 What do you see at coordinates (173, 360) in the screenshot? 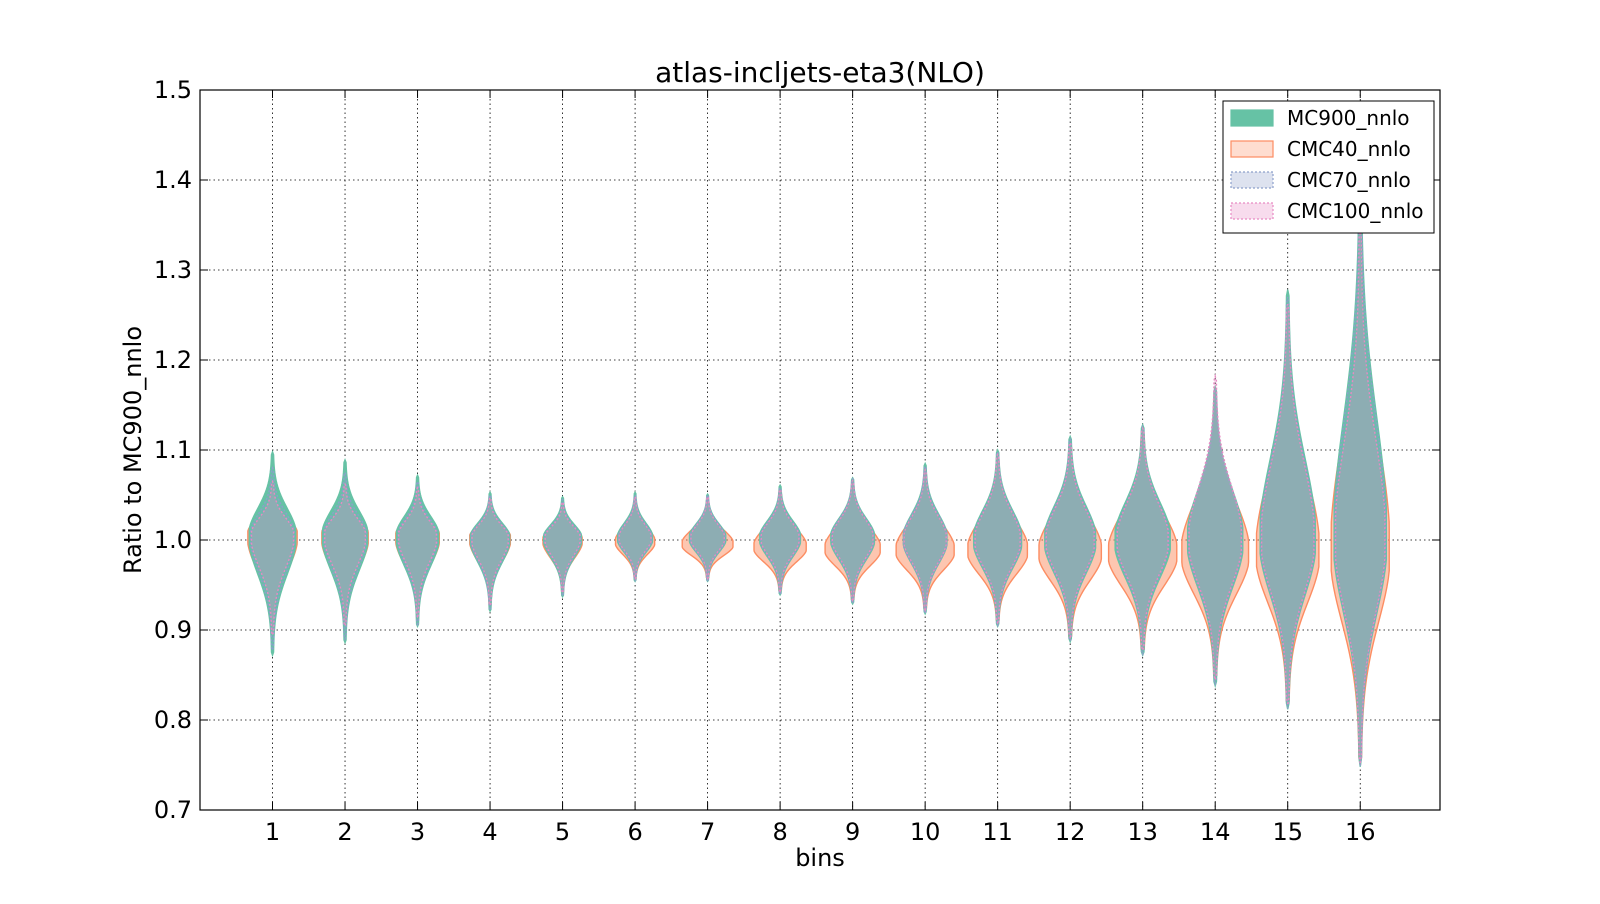
I see `y-tick-label: 1.2` at bounding box center [173, 360].